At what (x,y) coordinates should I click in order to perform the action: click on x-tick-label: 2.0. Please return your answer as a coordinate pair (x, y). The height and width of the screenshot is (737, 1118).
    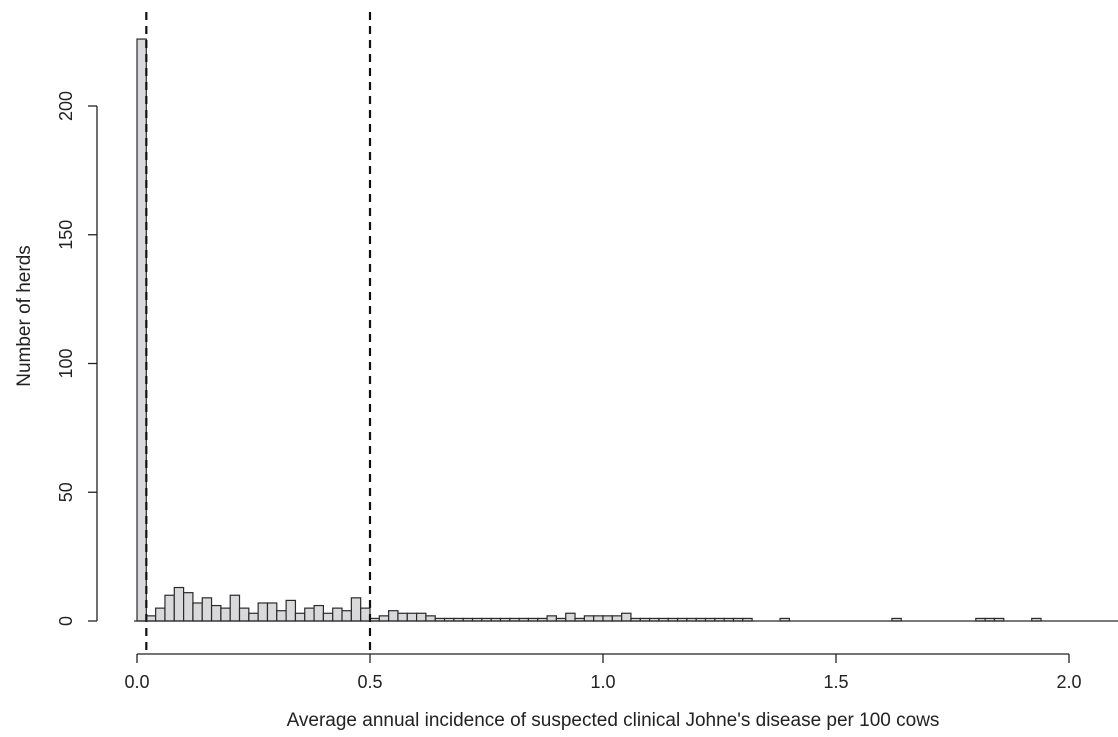
    Looking at the image, I should click on (1068, 682).